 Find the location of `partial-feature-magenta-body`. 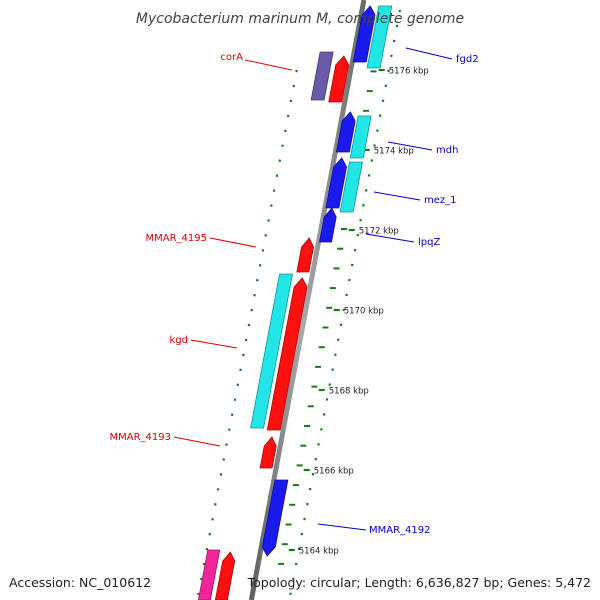

partial-feature-magenta-body is located at coordinates (209, 574).